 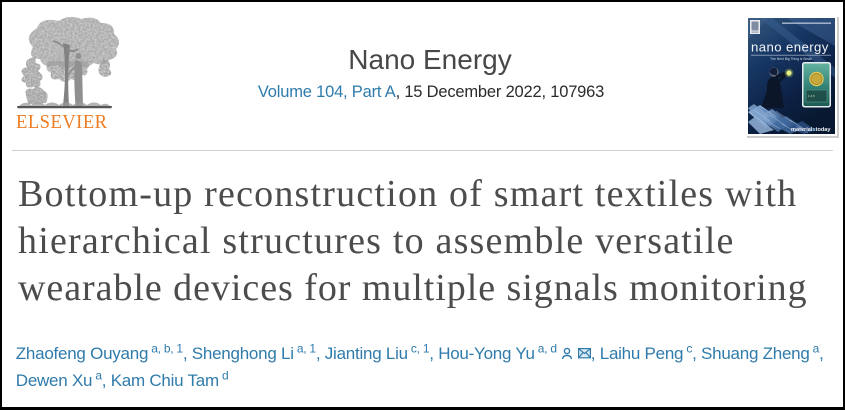 What do you see at coordinates (790, 47) in the screenshot?
I see `svg-text: nano energy` at bounding box center [790, 47].